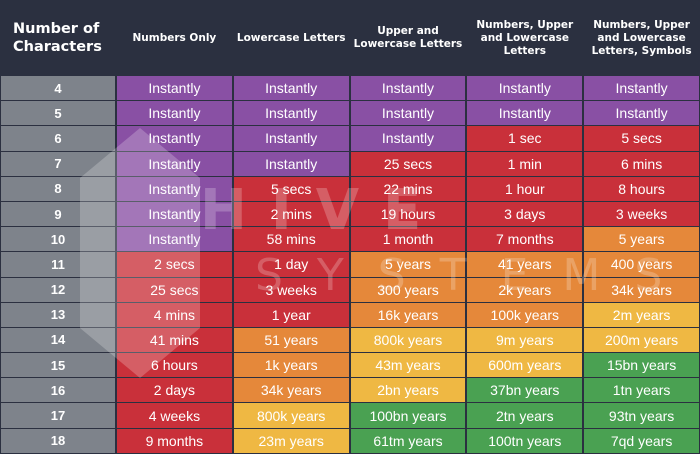 Image resolution: width=700 pixels, height=454 pixels. What do you see at coordinates (641, 264) in the screenshot?
I see `crack-time-cell: 400 years` at bounding box center [641, 264].